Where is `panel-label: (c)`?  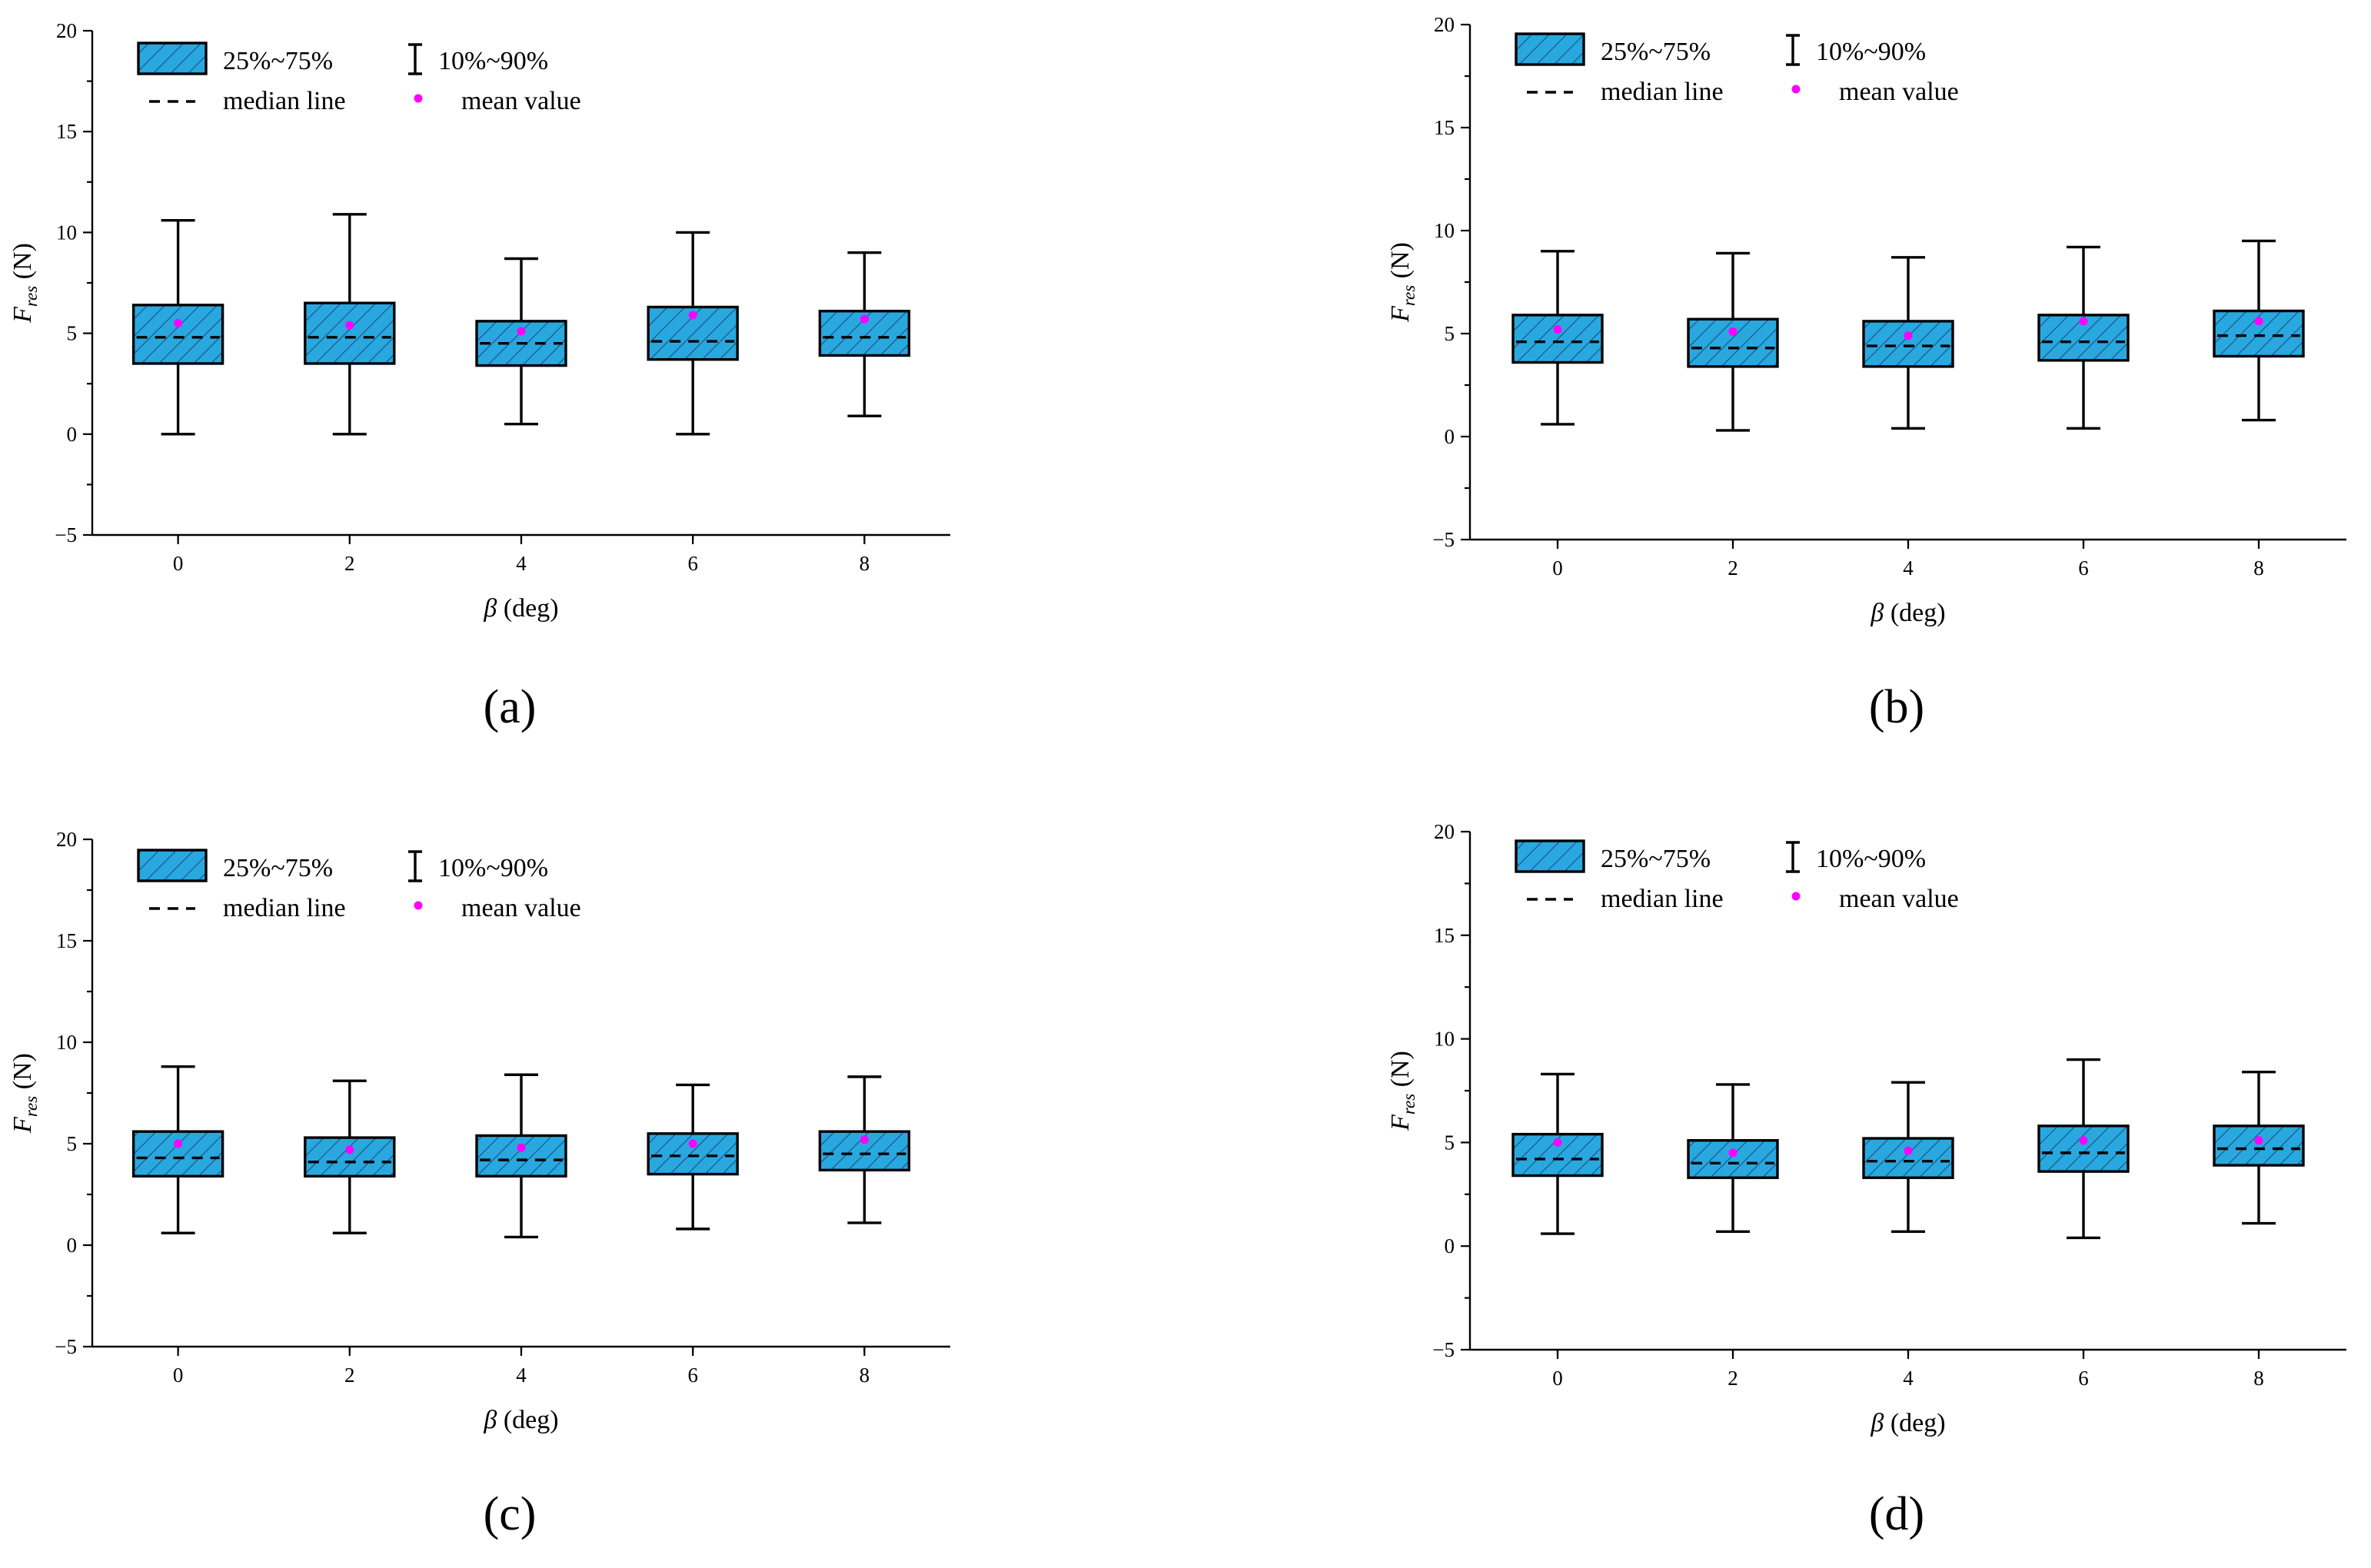 panel-label: (c) is located at coordinates (511, 1514).